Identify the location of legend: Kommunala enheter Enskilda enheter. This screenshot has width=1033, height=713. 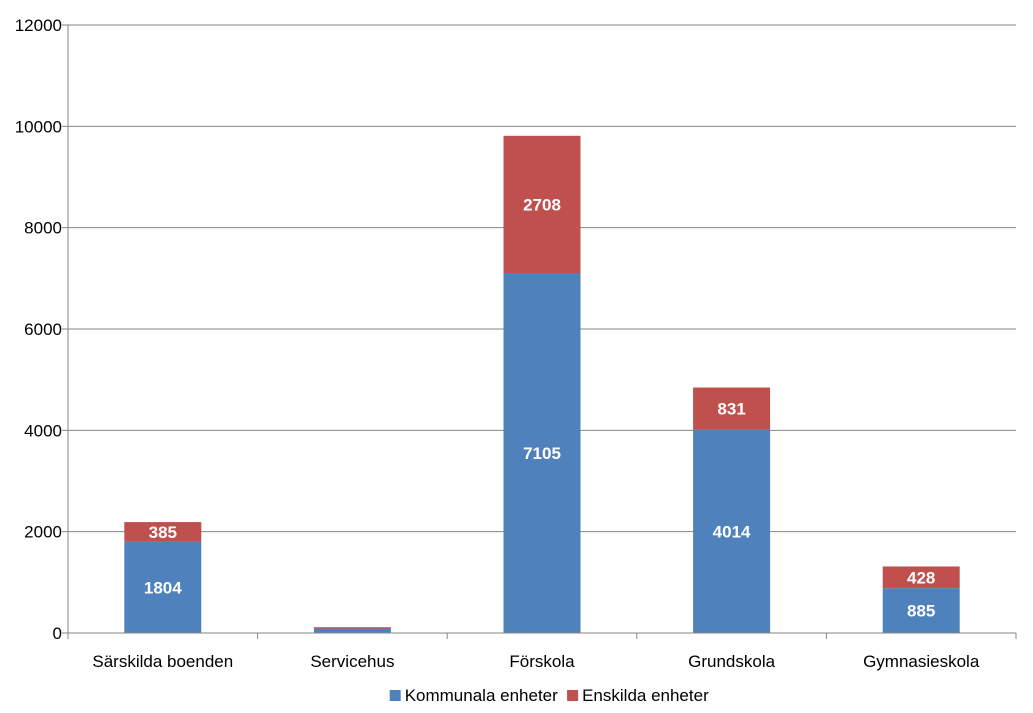
(549, 695).